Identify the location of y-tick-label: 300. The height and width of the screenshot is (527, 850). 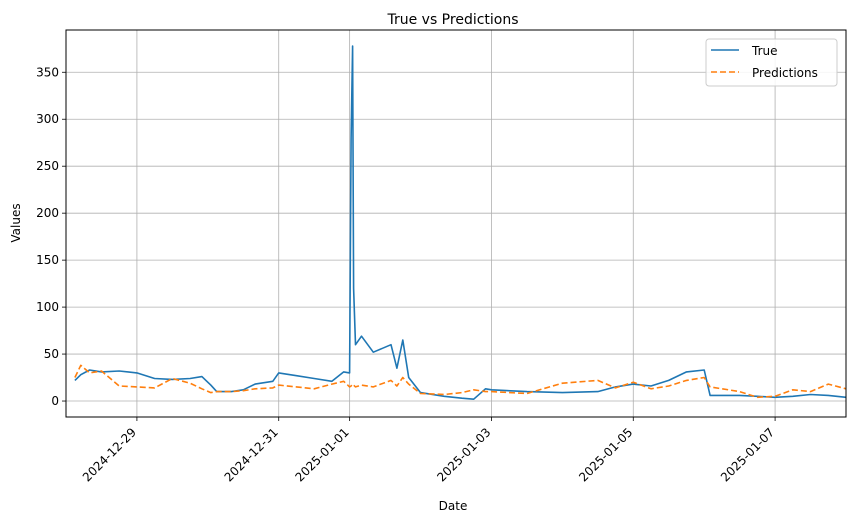
(47, 119).